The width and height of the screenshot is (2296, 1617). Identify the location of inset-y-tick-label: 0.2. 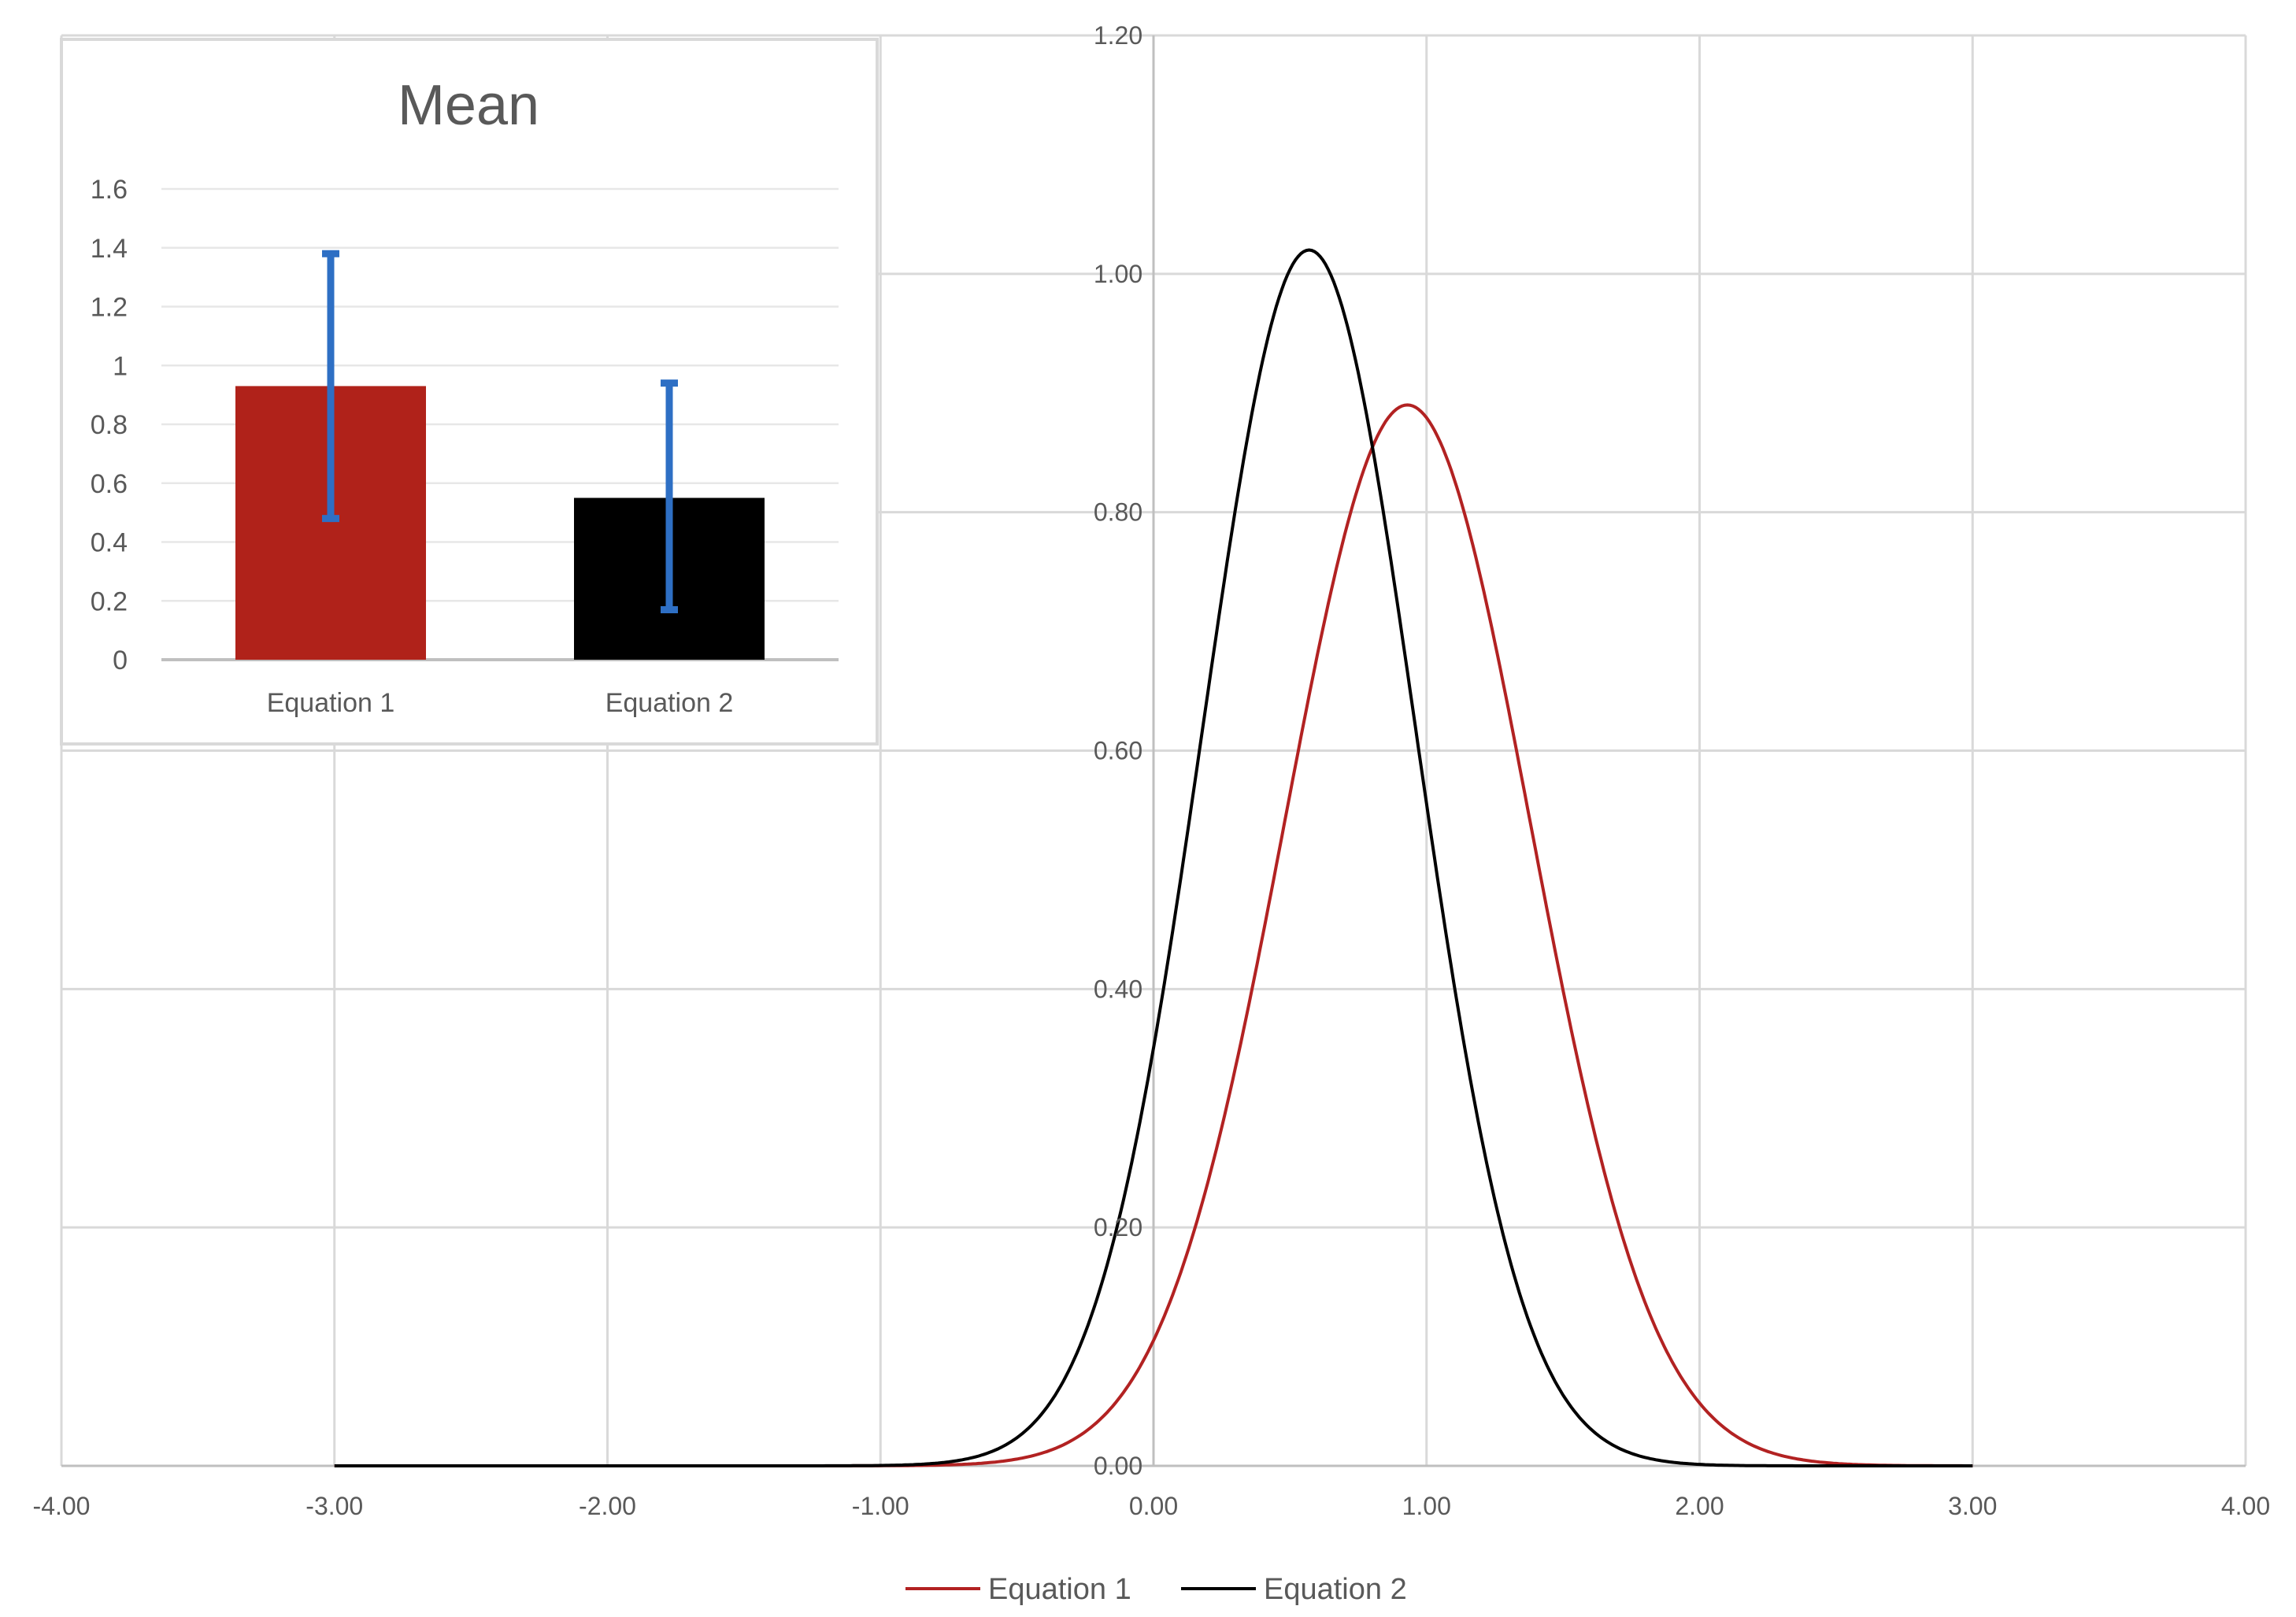
(109, 601).